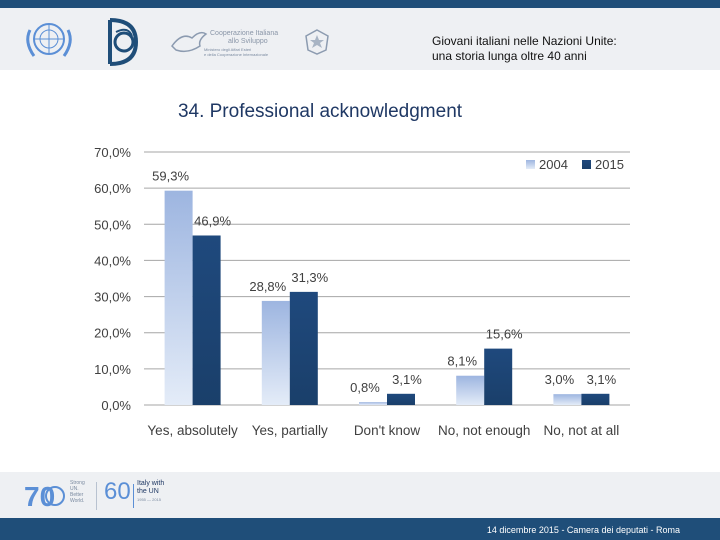 The height and width of the screenshot is (540, 720). What do you see at coordinates (170, 176) in the screenshot?
I see `data-label: 59,3%` at bounding box center [170, 176].